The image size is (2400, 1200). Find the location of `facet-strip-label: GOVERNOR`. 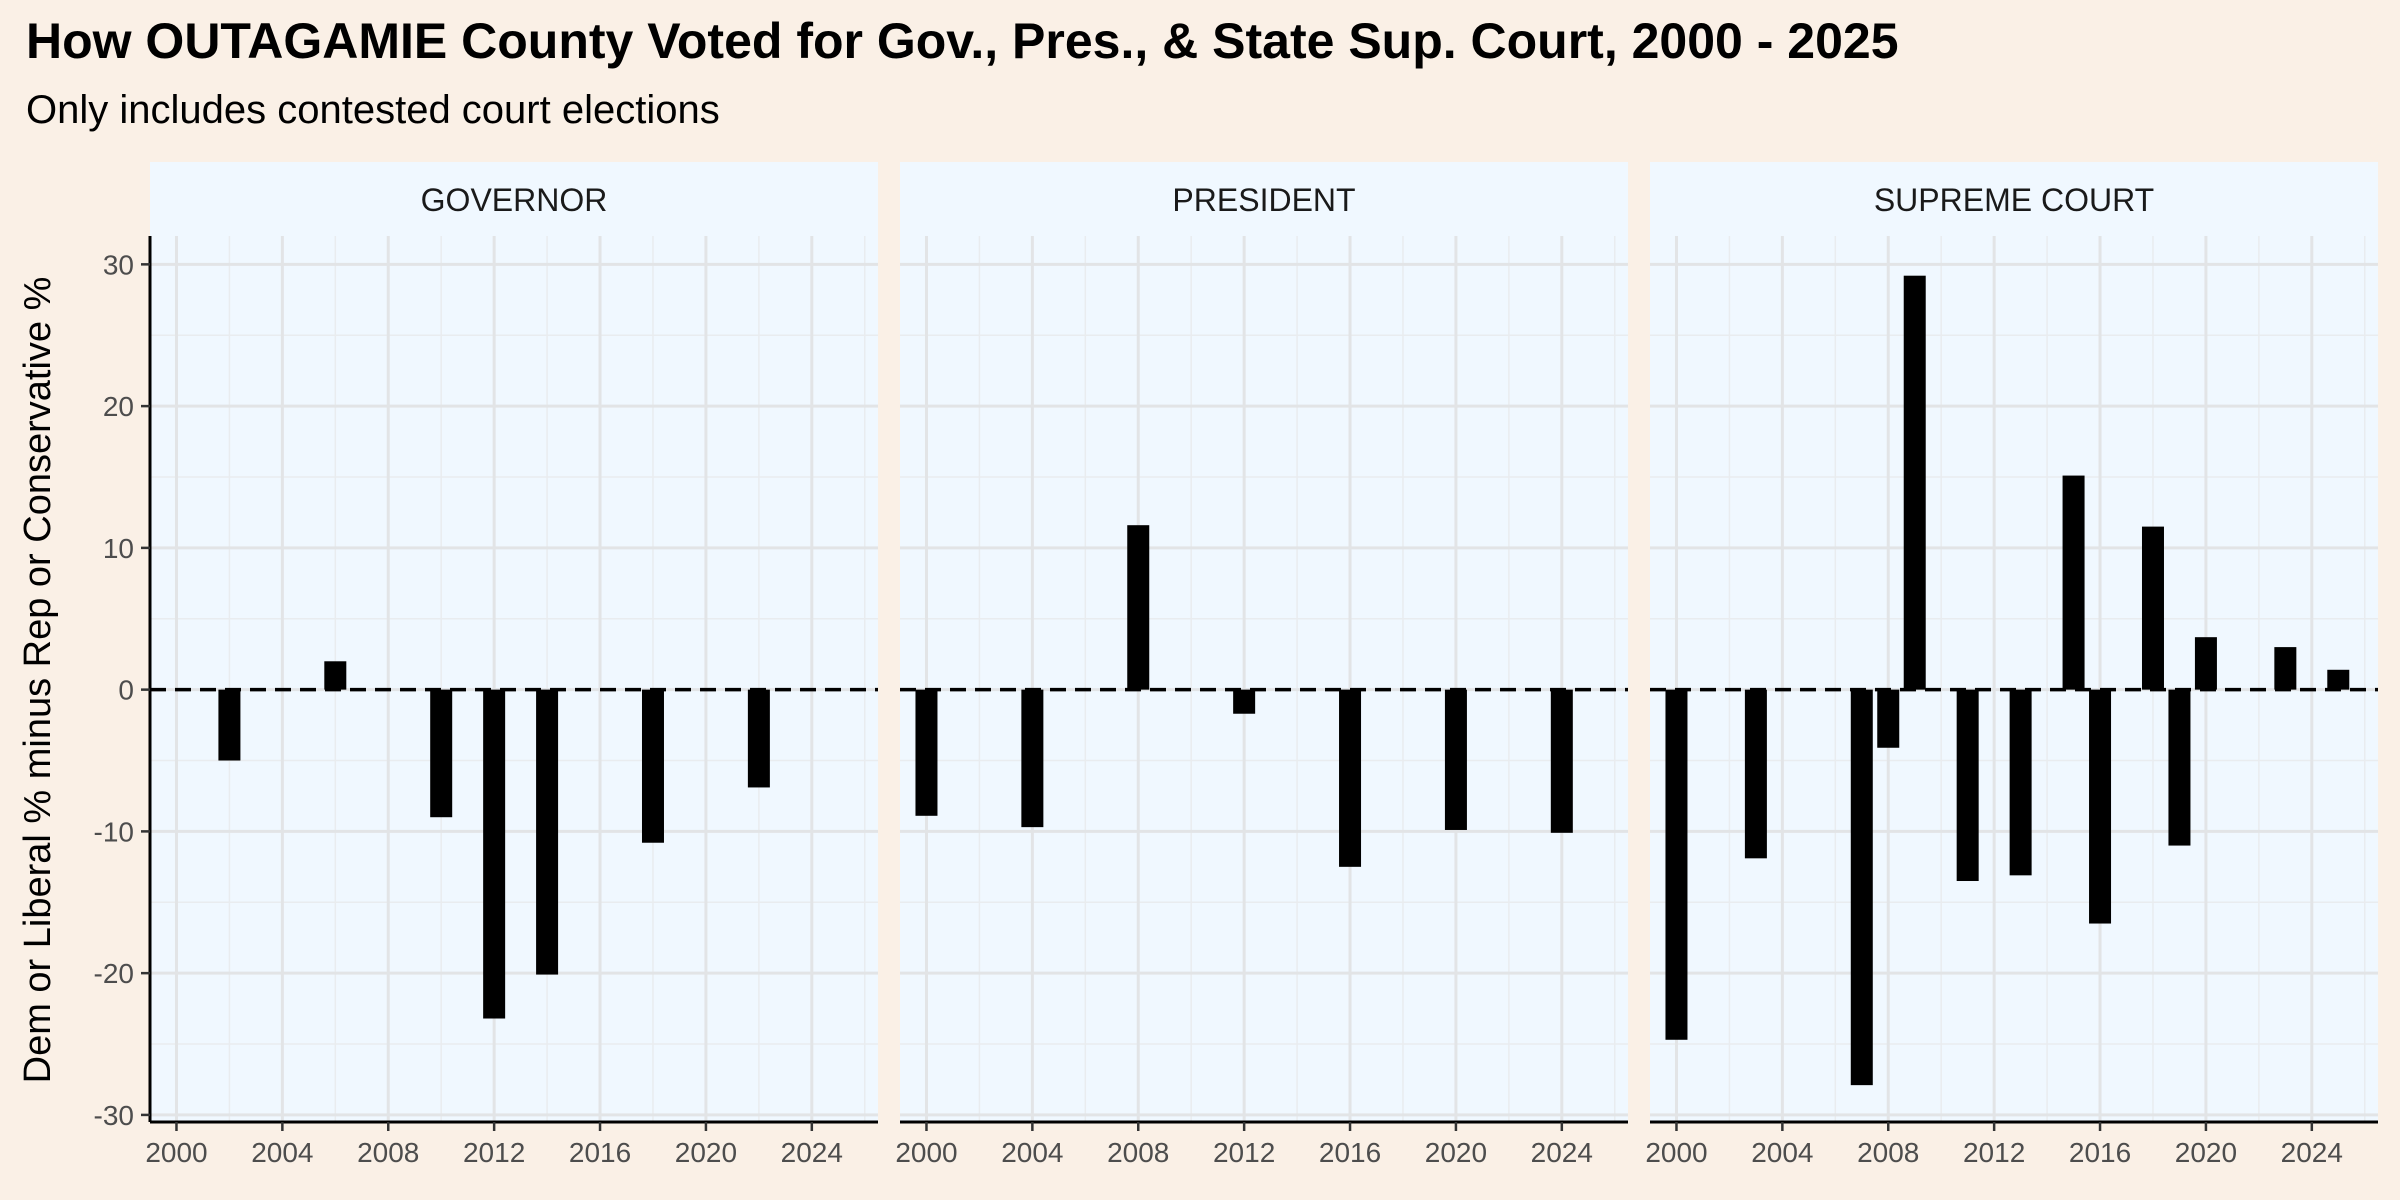

facet-strip-label: GOVERNOR is located at coordinates (514, 200).